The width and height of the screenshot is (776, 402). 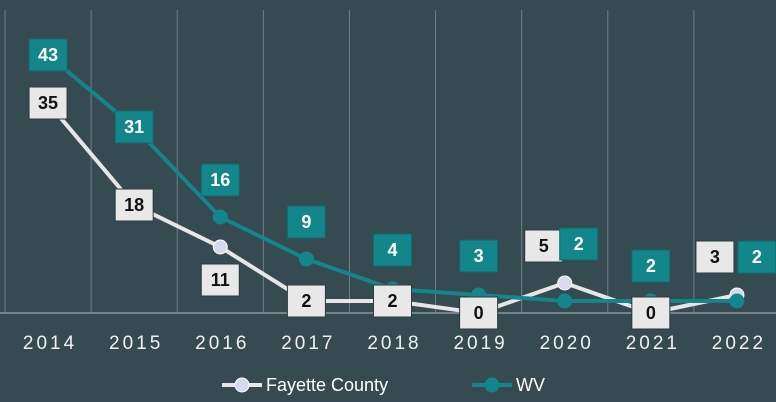 I want to click on data-label: 4, so click(x=392, y=250).